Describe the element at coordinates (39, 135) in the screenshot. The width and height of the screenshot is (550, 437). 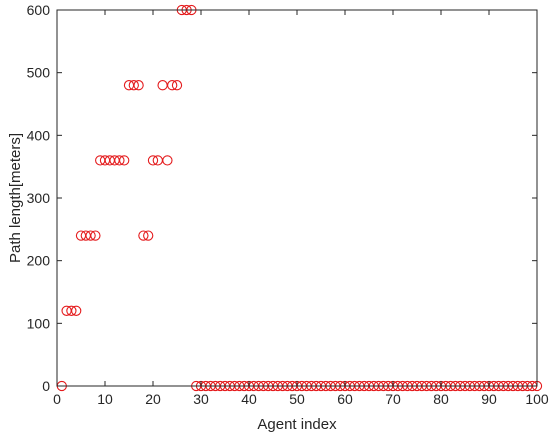
I see `y-tick-label: 400` at that location.